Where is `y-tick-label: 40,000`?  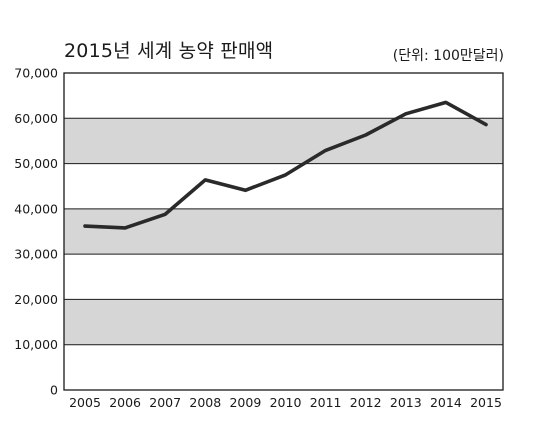 y-tick-label: 40,000 is located at coordinates (36, 208).